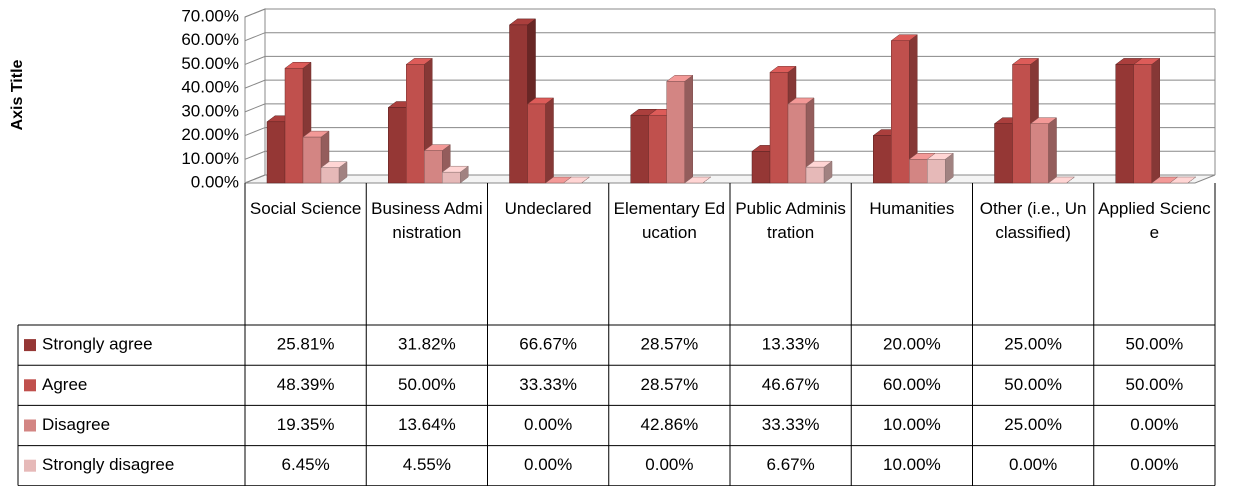 This screenshot has height=486, width=1239. What do you see at coordinates (210, 158) in the screenshot?
I see `y-tick-label: 10.00%` at bounding box center [210, 158].